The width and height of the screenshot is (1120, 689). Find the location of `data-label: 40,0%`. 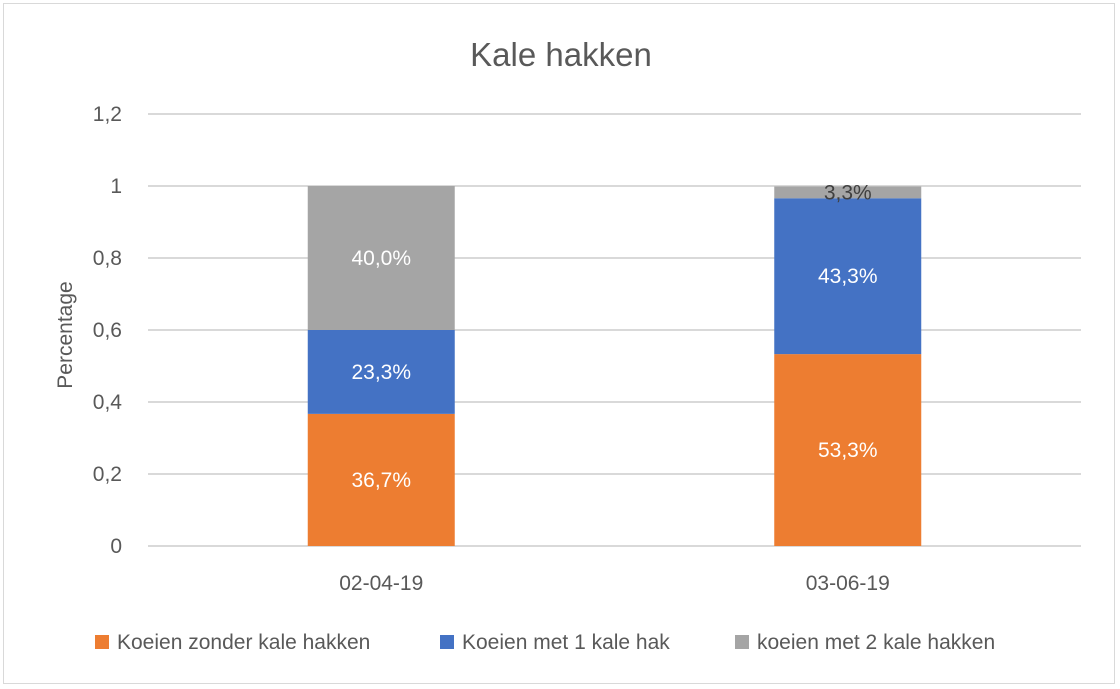

data-label: 40,0% is located at coordinates (381, 258).